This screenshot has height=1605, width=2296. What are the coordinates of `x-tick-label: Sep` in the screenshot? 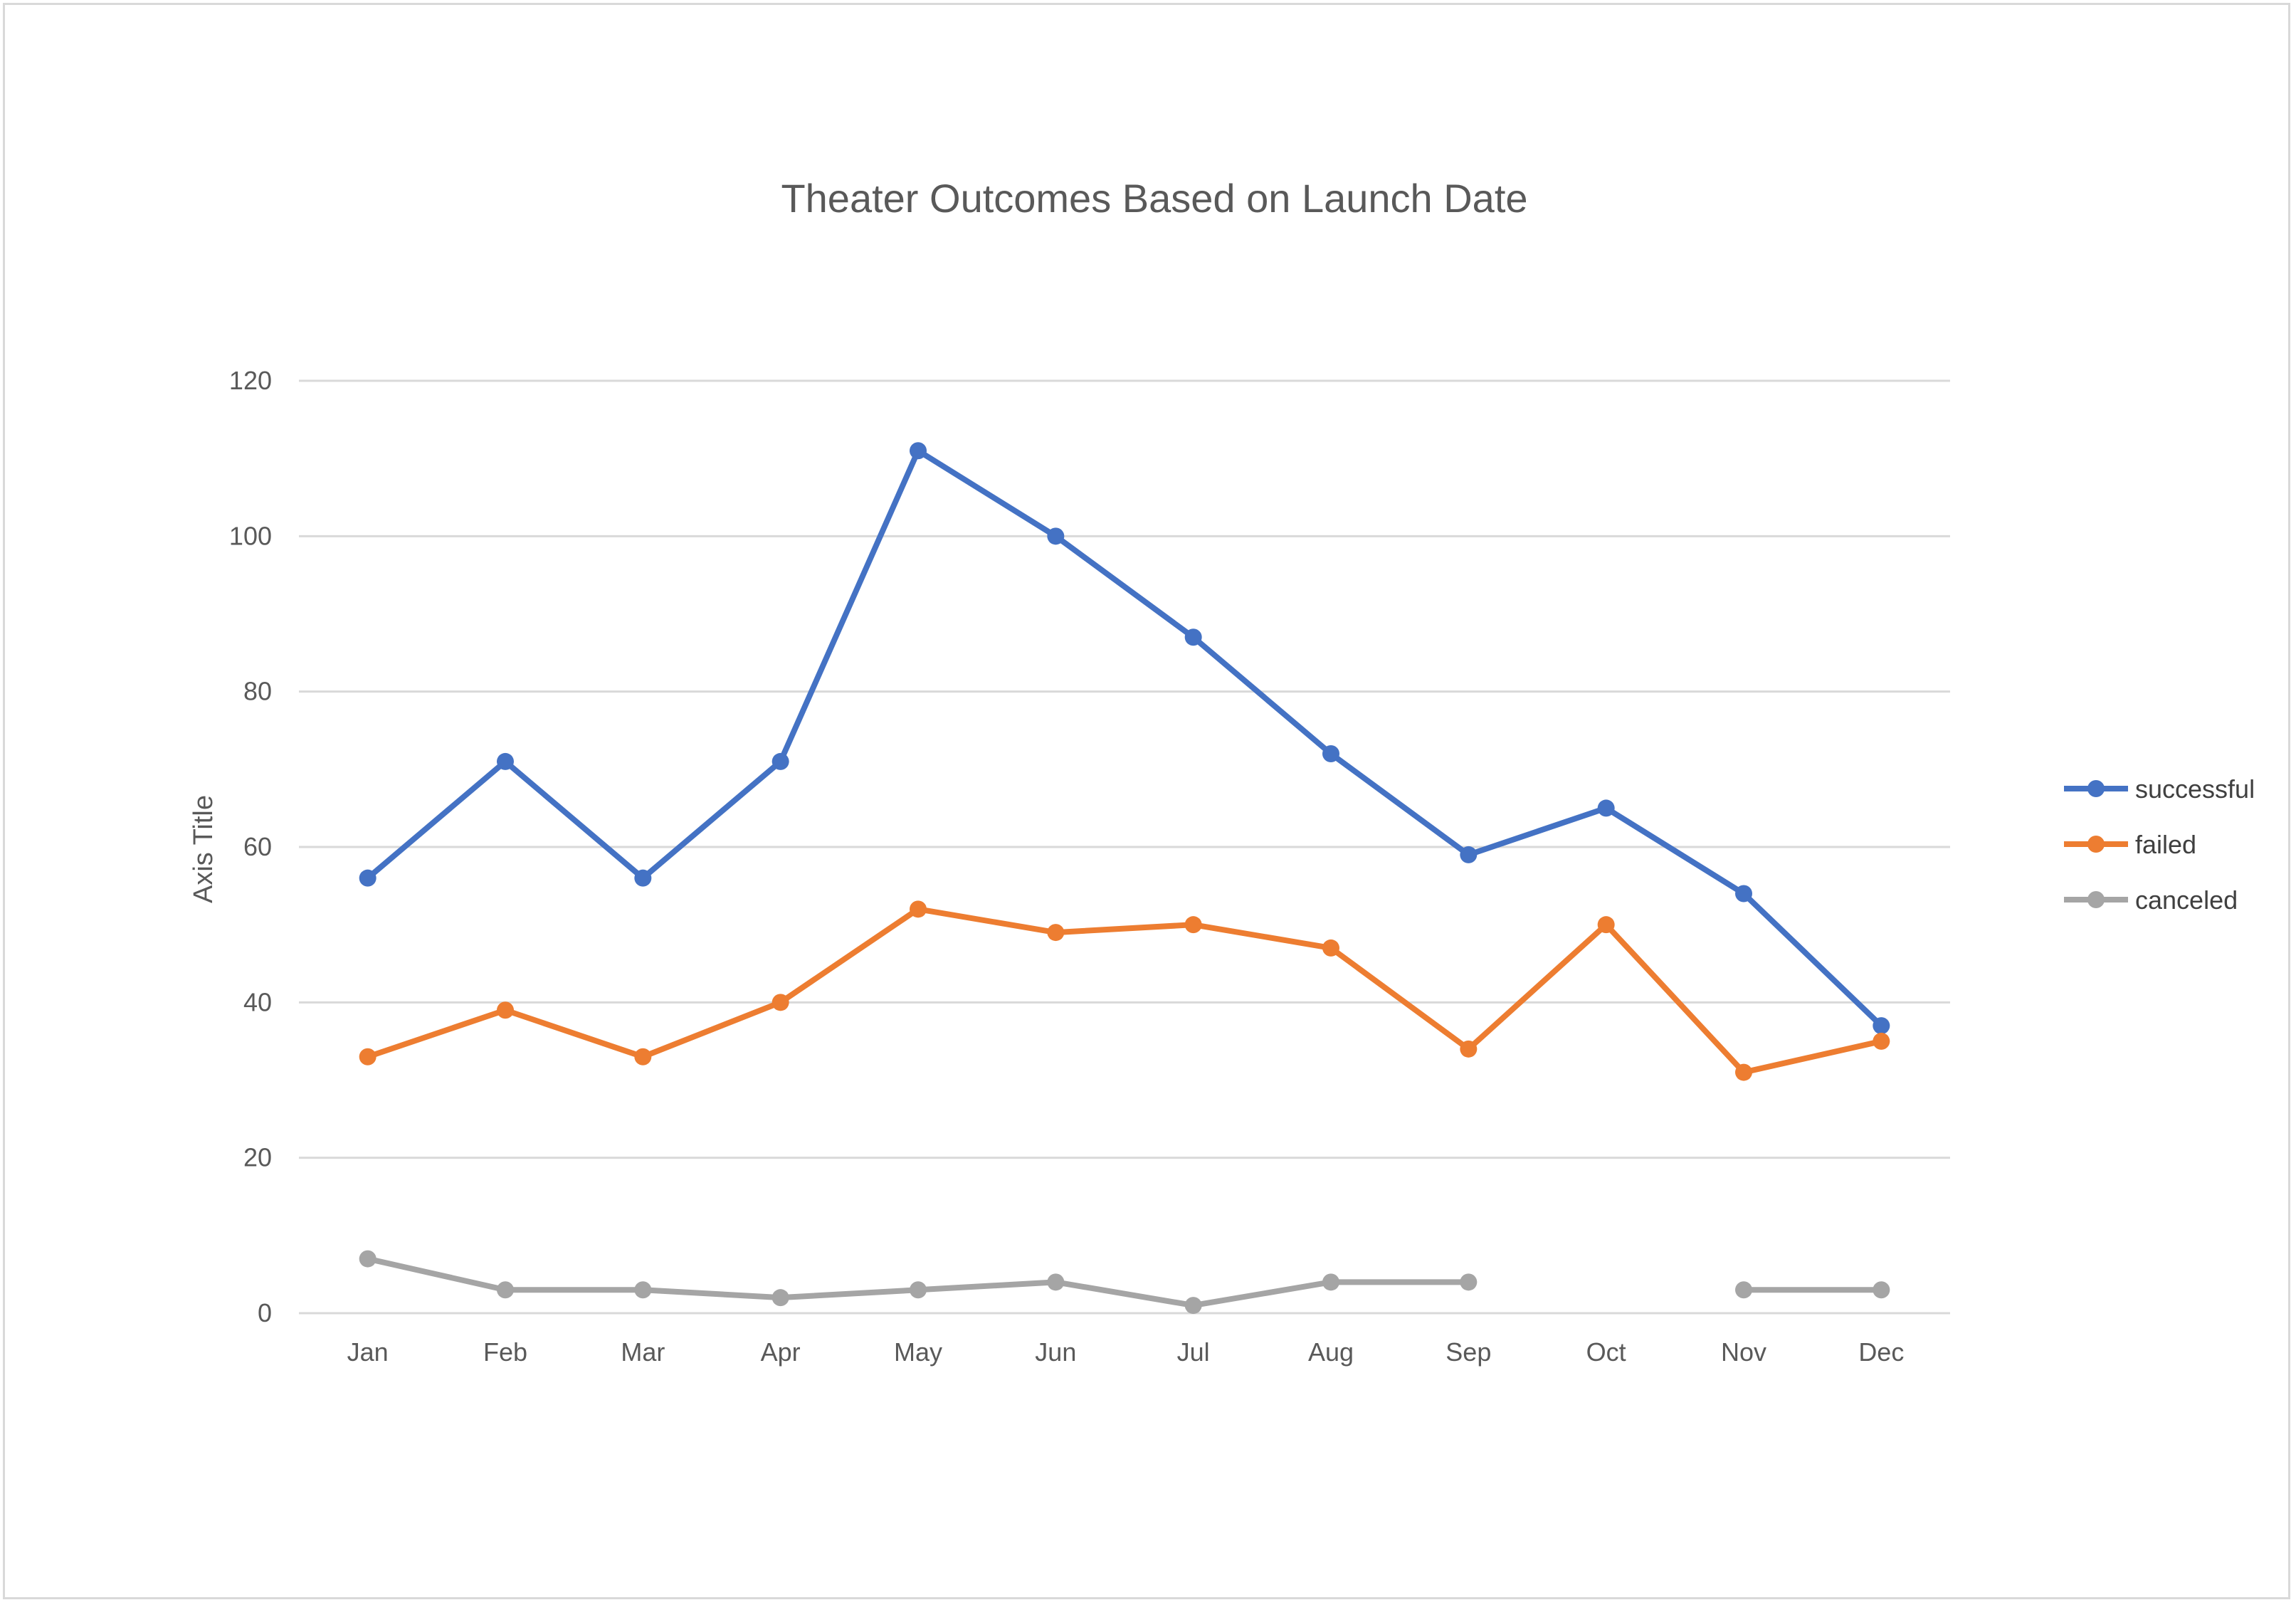 It's located at (1468, 1352).